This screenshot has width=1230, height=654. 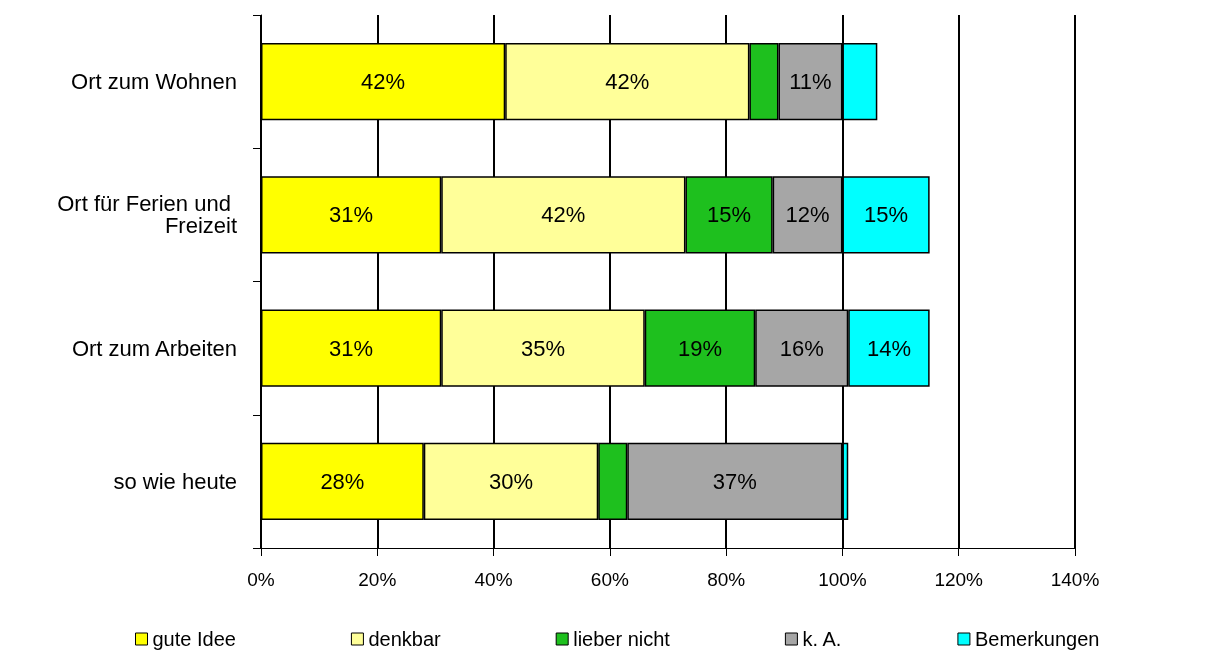 What do you see at coordinates (622, 639) in the screenshot?
I see `legend-label: lieber nicht` at bounding box center [622, 639].